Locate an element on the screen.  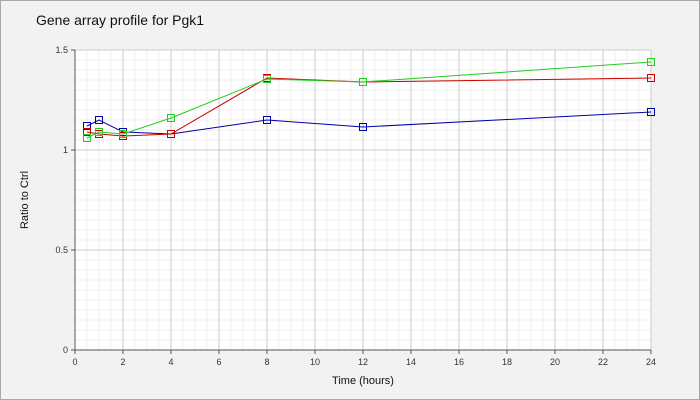
x-axis-ticks: 0 2 4 6 8 10 12 14 16 18 20 22 24 is located at coordinates (364, 358).